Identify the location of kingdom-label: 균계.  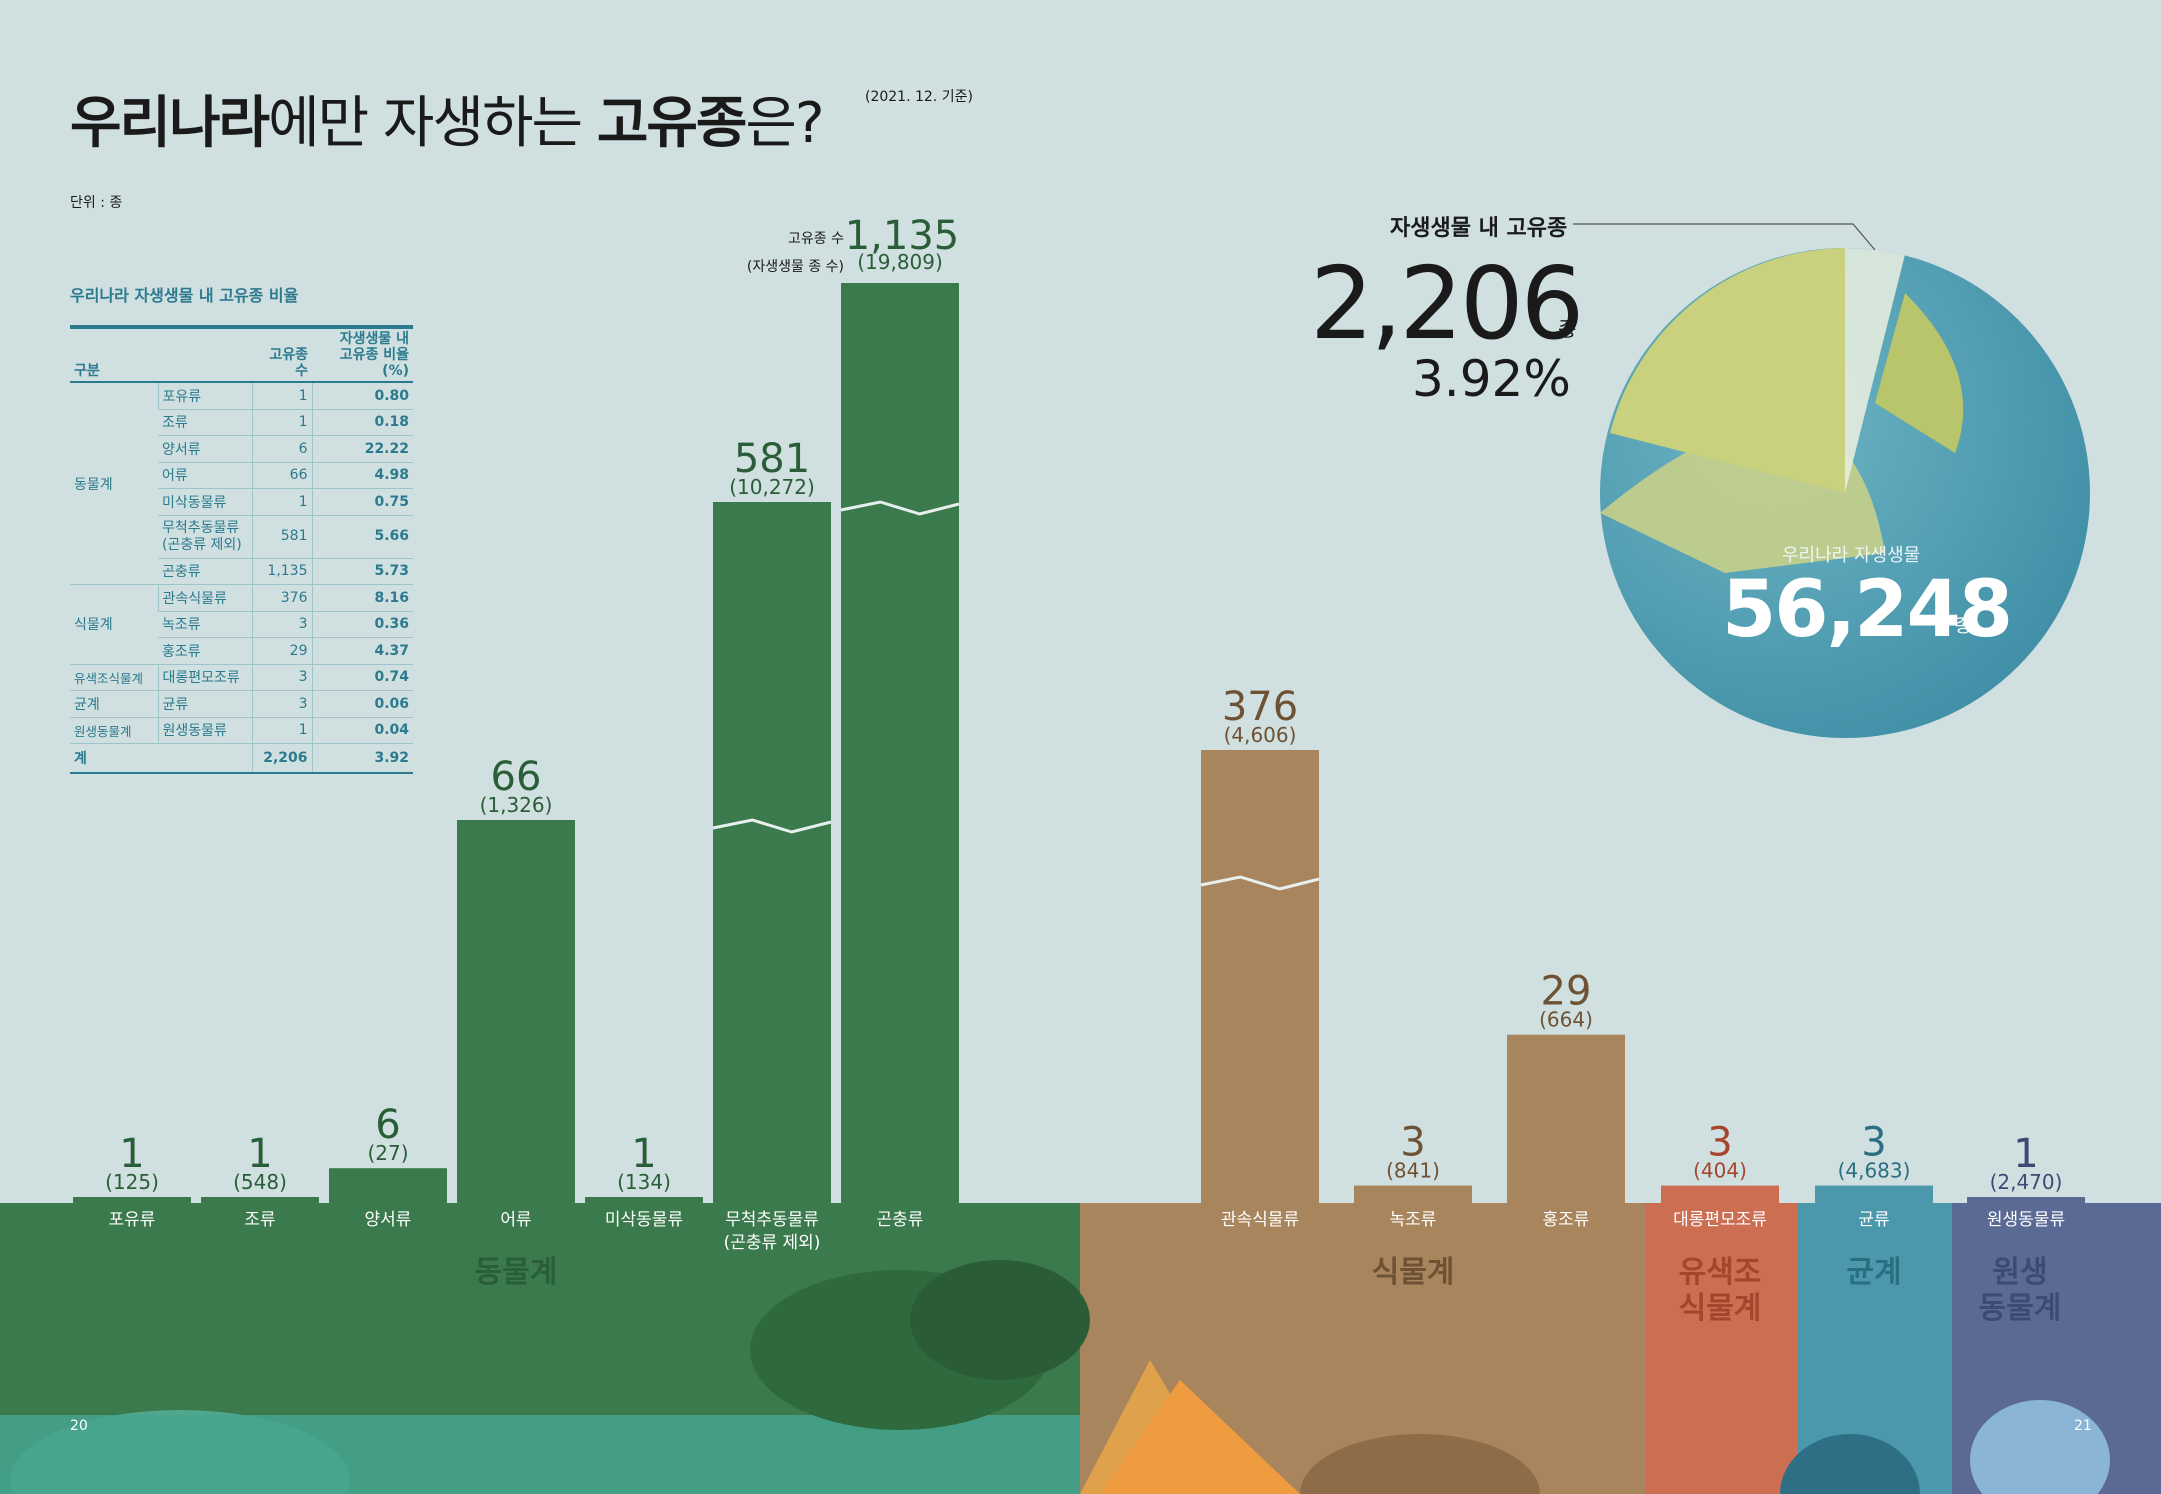
(1874, 1272).